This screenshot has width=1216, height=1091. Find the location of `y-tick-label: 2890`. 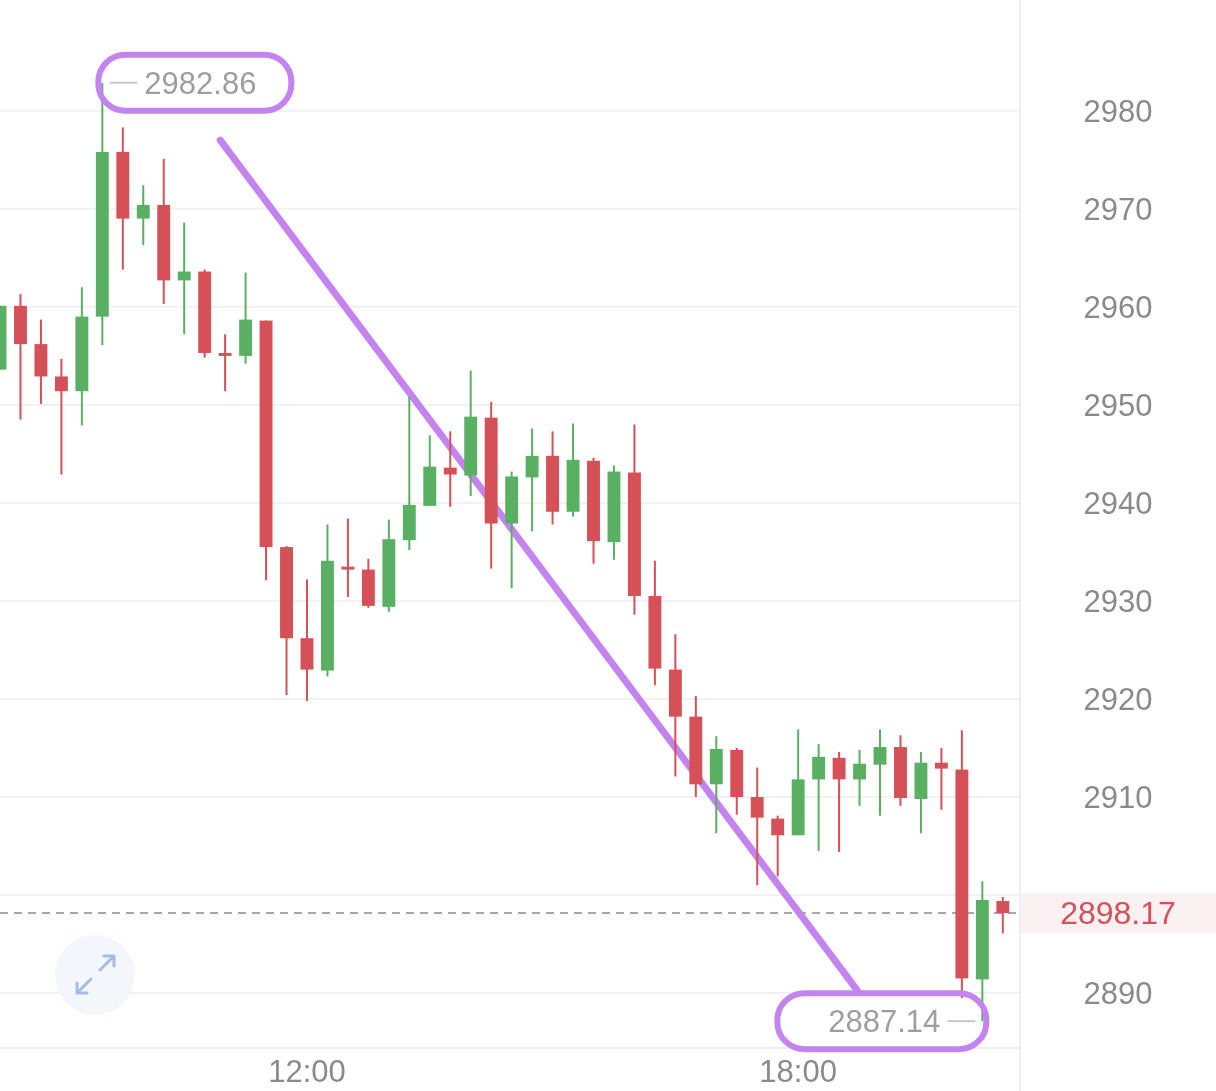

y-tick-label: 2890 is located at coordinates (1118, 993).